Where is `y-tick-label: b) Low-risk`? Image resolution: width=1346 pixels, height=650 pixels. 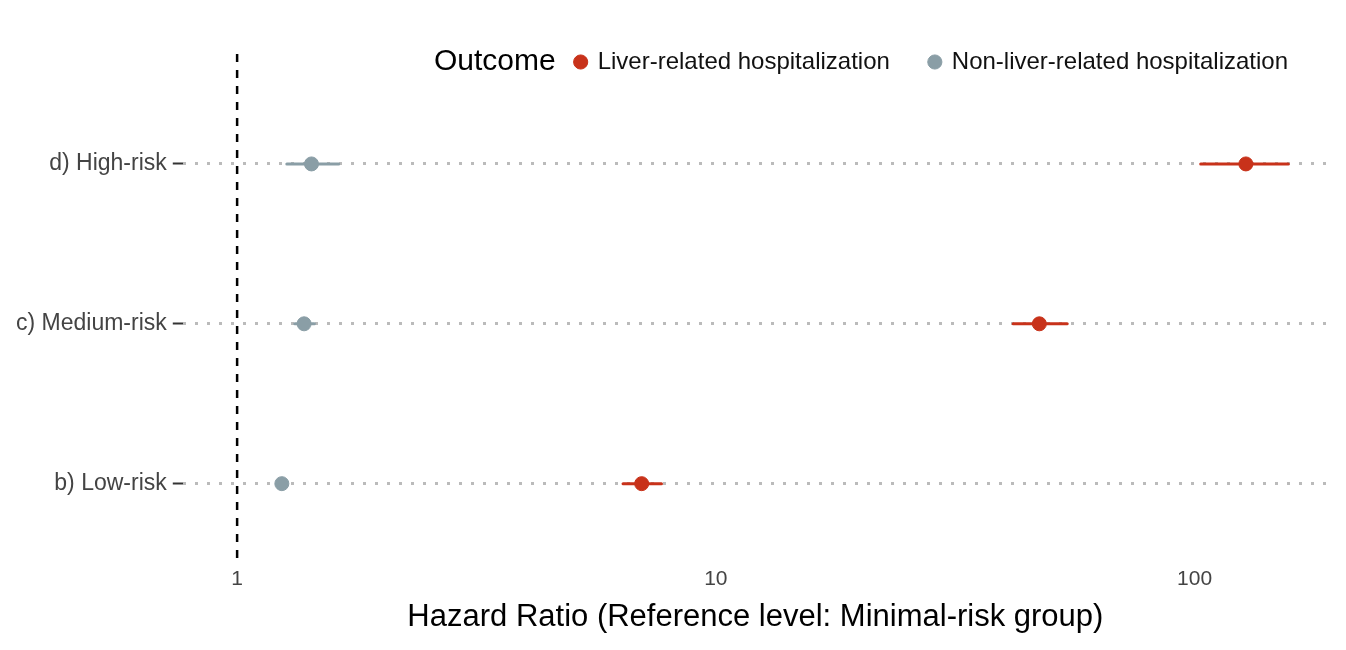
y-tick-label: b) Low-risk is located at coordinates (111, 482).